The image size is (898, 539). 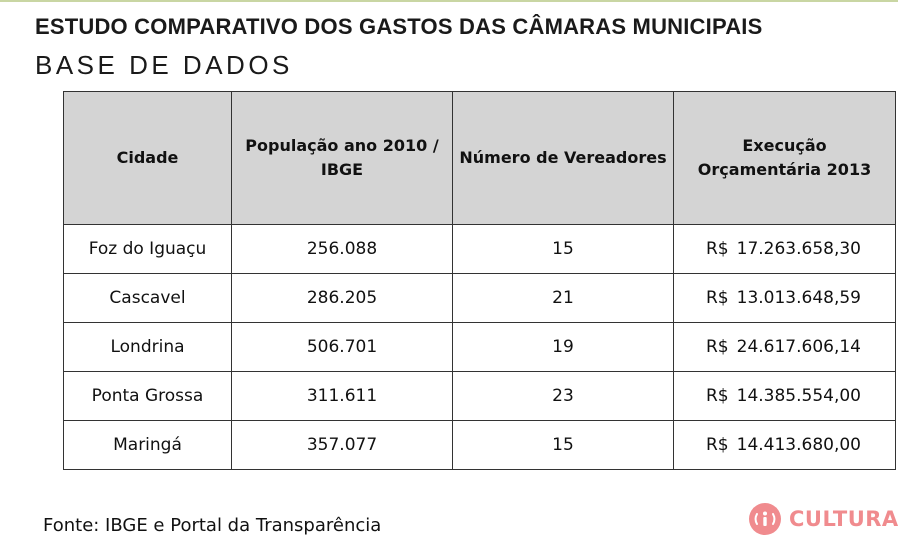 I want to click on budget-value: 14.413.680,00, so click(x=798, y=445).